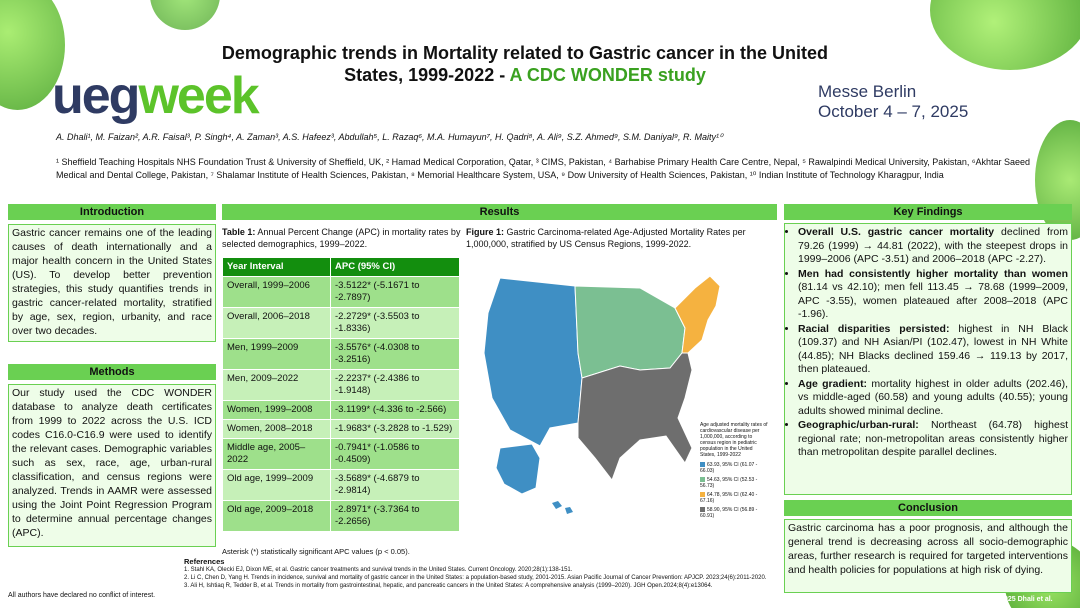  What do you see at coordinates (729, 468) in the screenshot?
I see `legend-label: 63.93, 95% CI (61.07 - 66.03)` at bounding box center [729, 468].